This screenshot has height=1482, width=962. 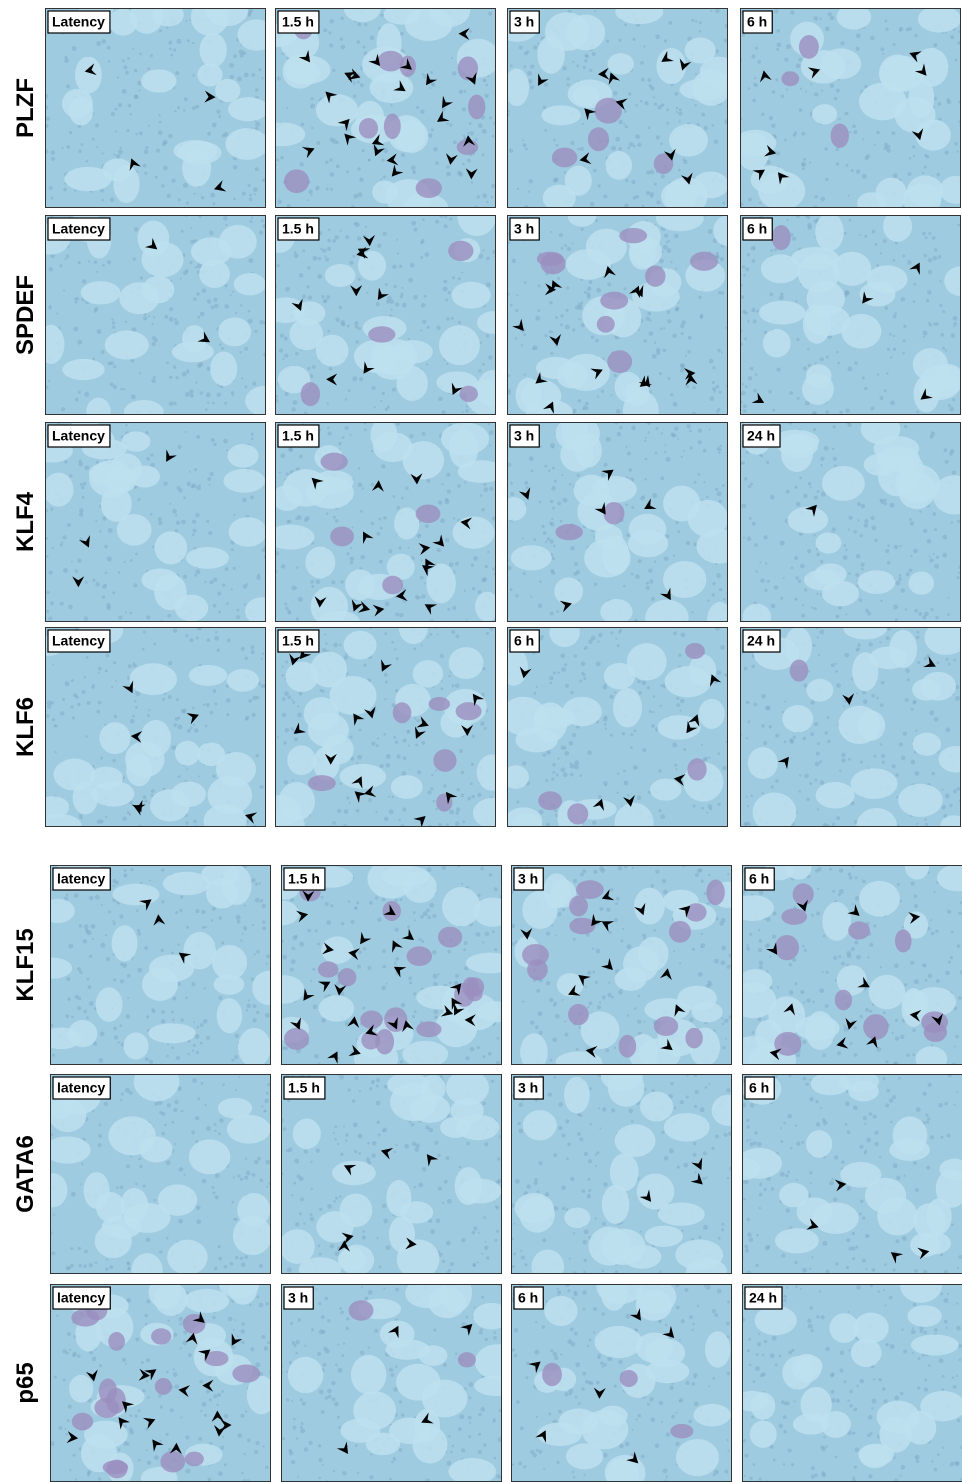 I want to click on micrograph-panel: Latency, so click(x=151, y=727).